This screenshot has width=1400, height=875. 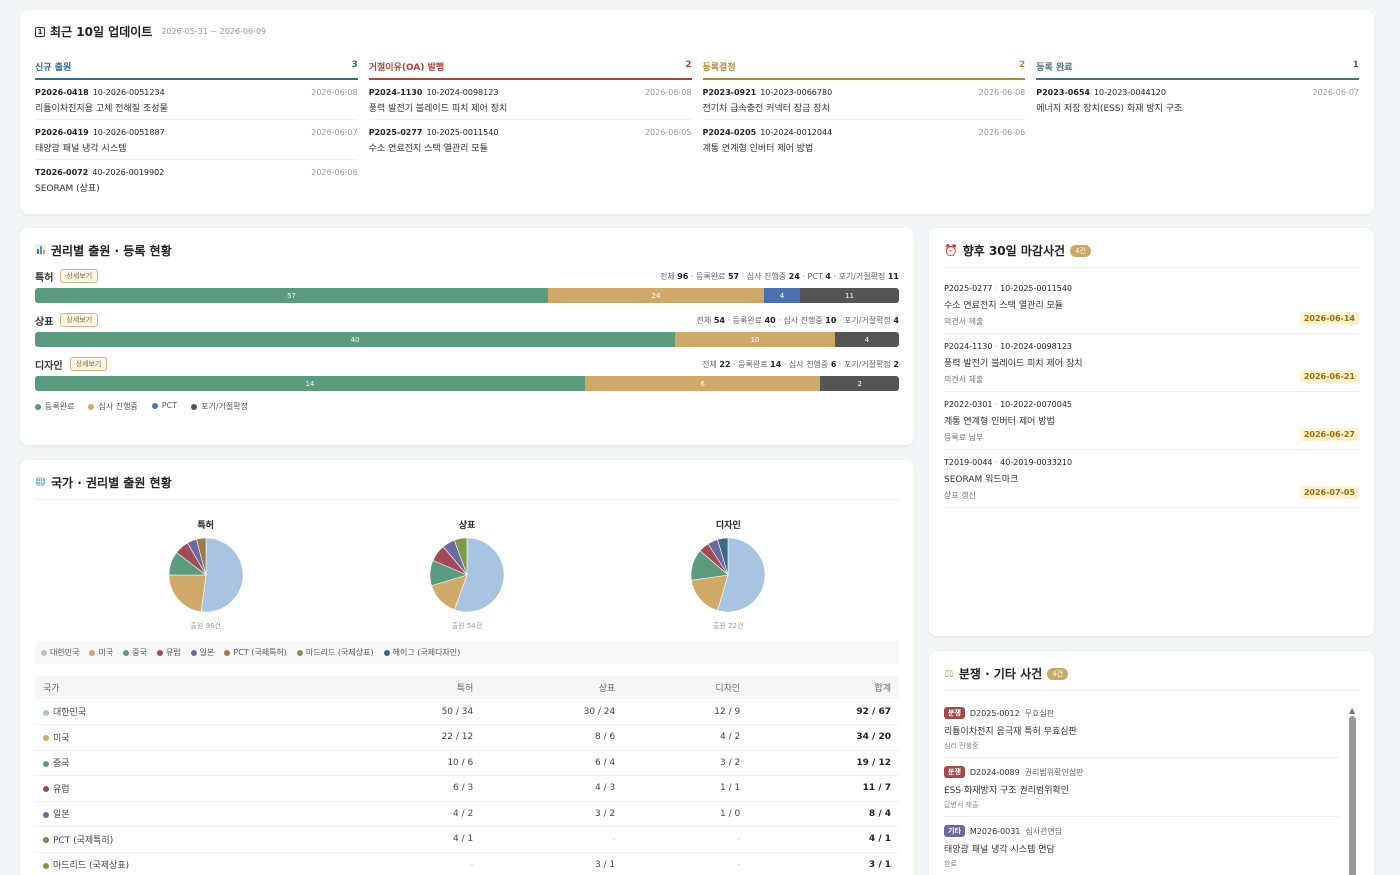 What do you see at coordinates (196, 132) in the screenshot?
I see `recent-item-id: P2026-0419 10-2026-0051887` at bounding box center [196, 132].